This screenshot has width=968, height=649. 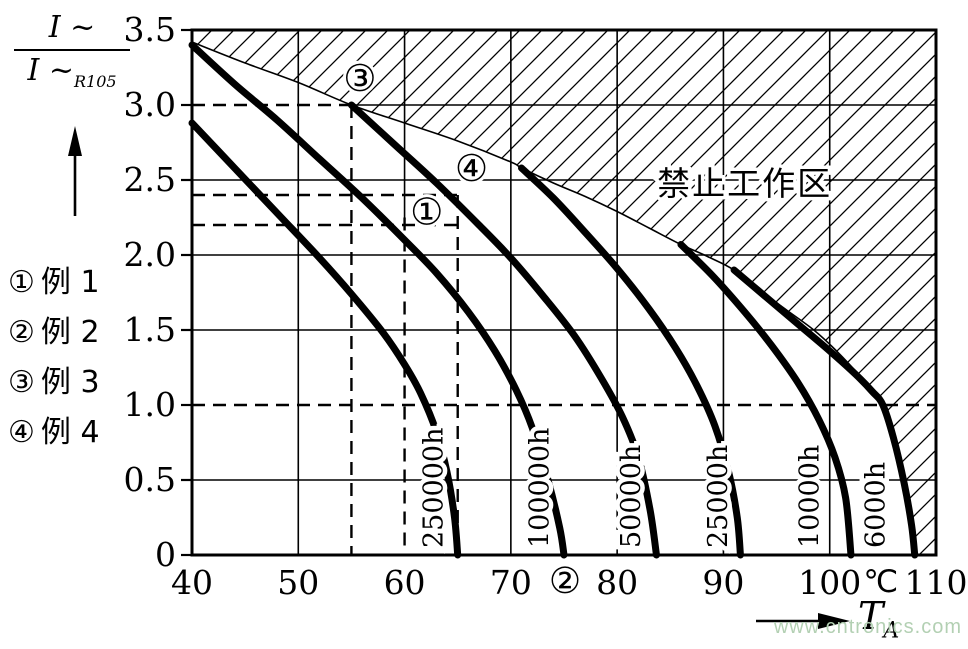 What do you see at coordinates (471, 168) in the screenshot?
I see `chart-marker-④: ④` at bounding box center [471, 168].